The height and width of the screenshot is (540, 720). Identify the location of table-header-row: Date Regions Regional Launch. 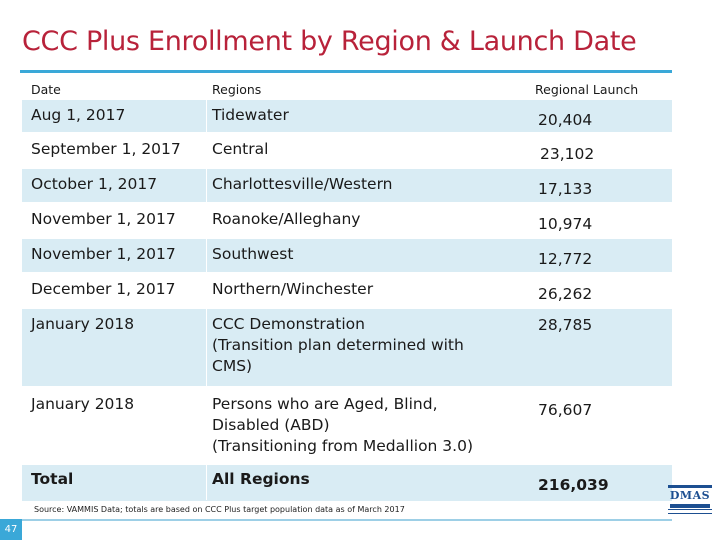
(347, 87).